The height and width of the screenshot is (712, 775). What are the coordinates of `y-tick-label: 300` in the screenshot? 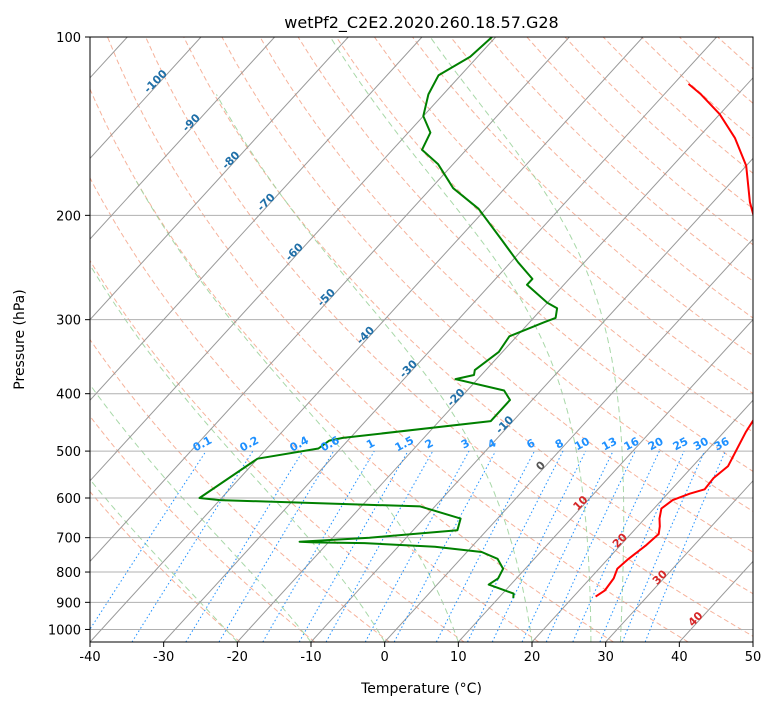 It's located at (68, 321).